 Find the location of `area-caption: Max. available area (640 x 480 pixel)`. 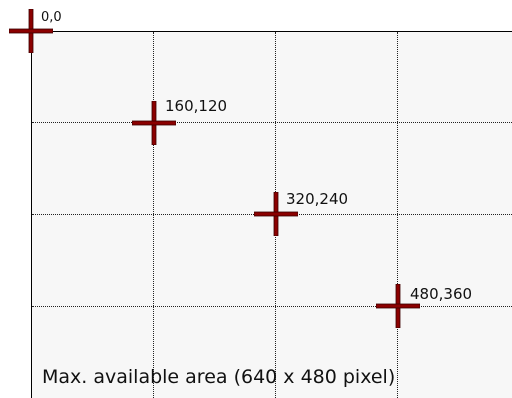

area-caption: Max. available area (640 x 480 pixel) is located at coordinates (219, 377).